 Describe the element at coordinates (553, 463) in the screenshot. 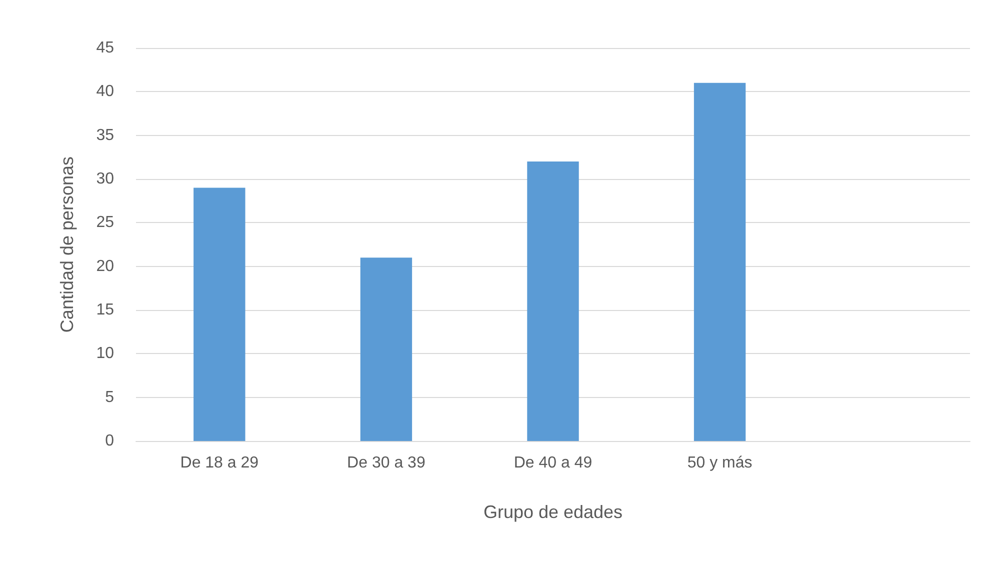

I see `x-tick-label: De 40 a 49` at that location.